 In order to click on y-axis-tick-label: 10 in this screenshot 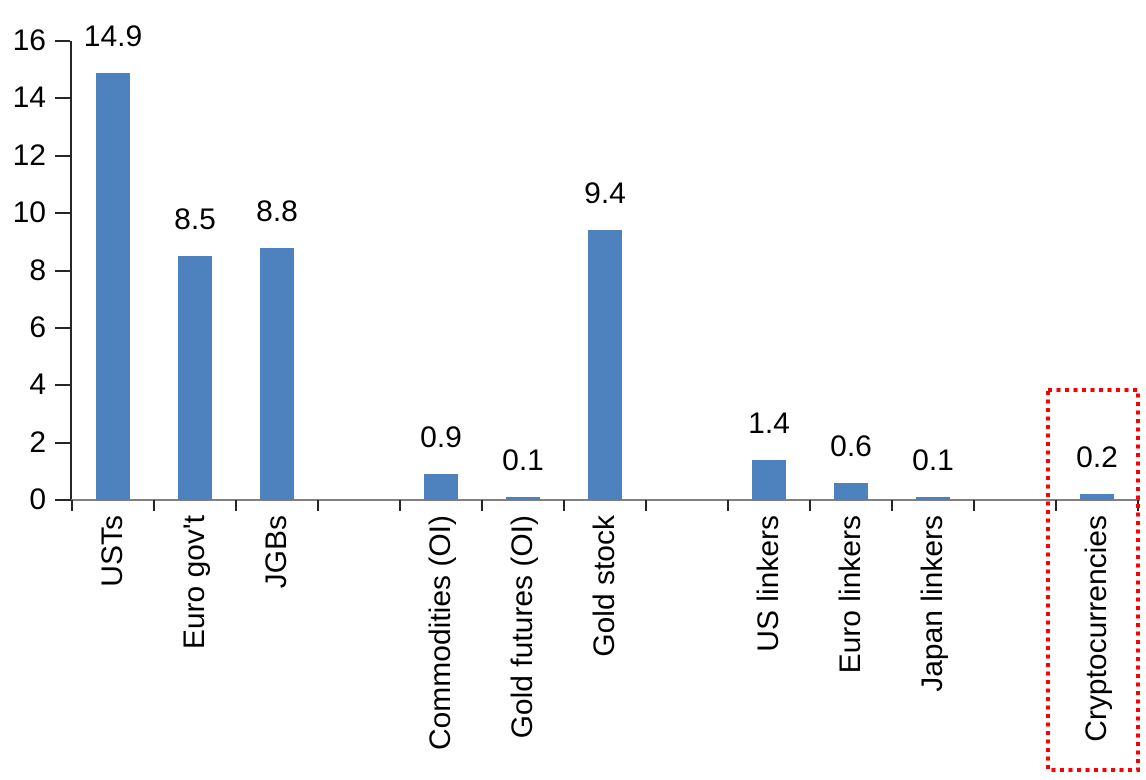, I will do `click(29, 213)`.